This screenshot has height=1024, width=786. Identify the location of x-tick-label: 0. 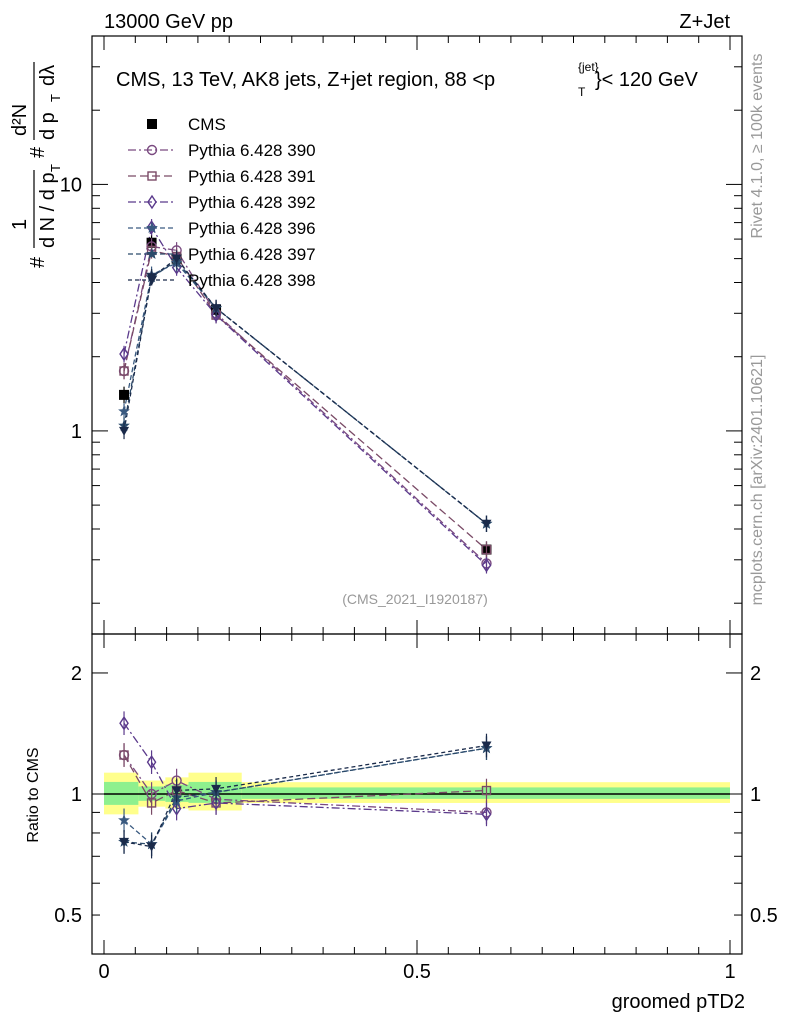
(103, 972).